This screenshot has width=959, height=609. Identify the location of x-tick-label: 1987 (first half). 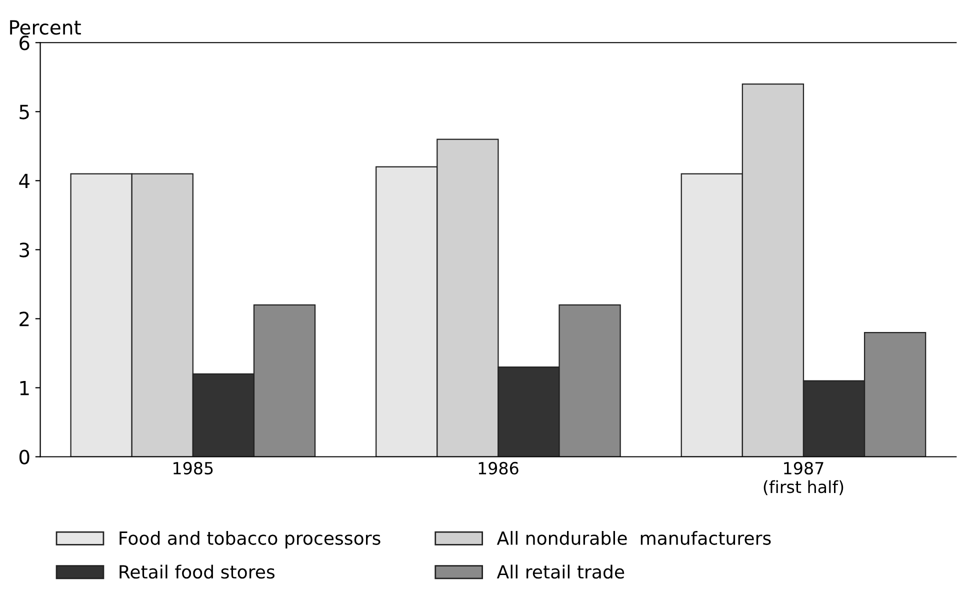
(804, 479).